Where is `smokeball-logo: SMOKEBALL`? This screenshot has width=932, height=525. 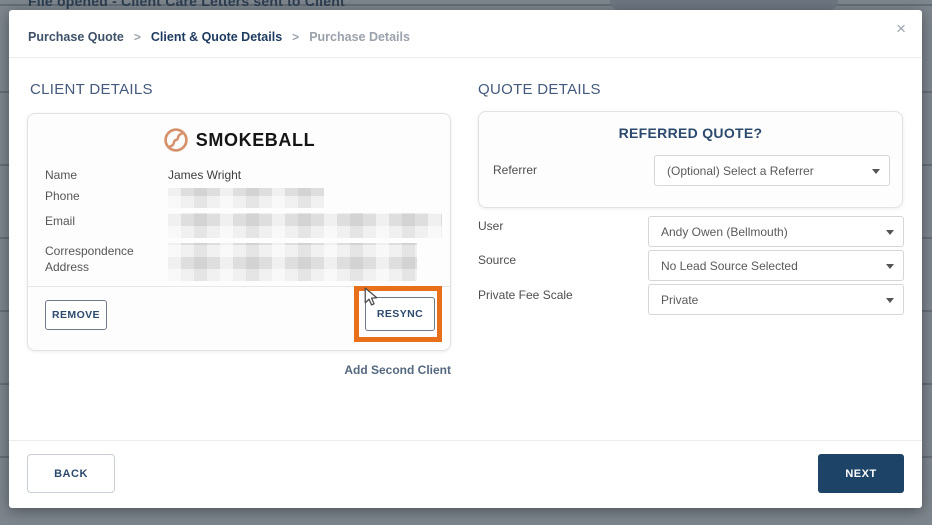
smokeball-logo: SMOKEBALL is located at coordinates (239, 140).